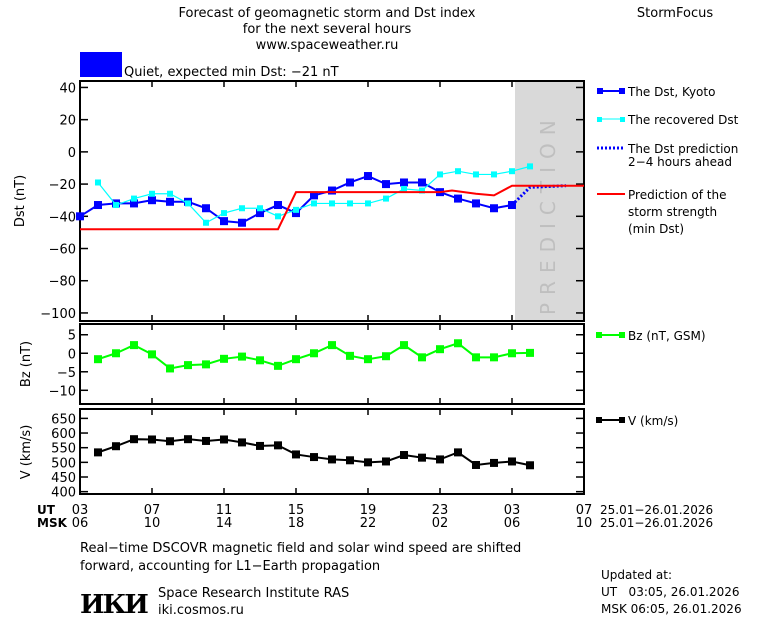 The width and height of the screenshot is (760, 620). I want to click on brand-name: StormFocus, so click(675, 13).